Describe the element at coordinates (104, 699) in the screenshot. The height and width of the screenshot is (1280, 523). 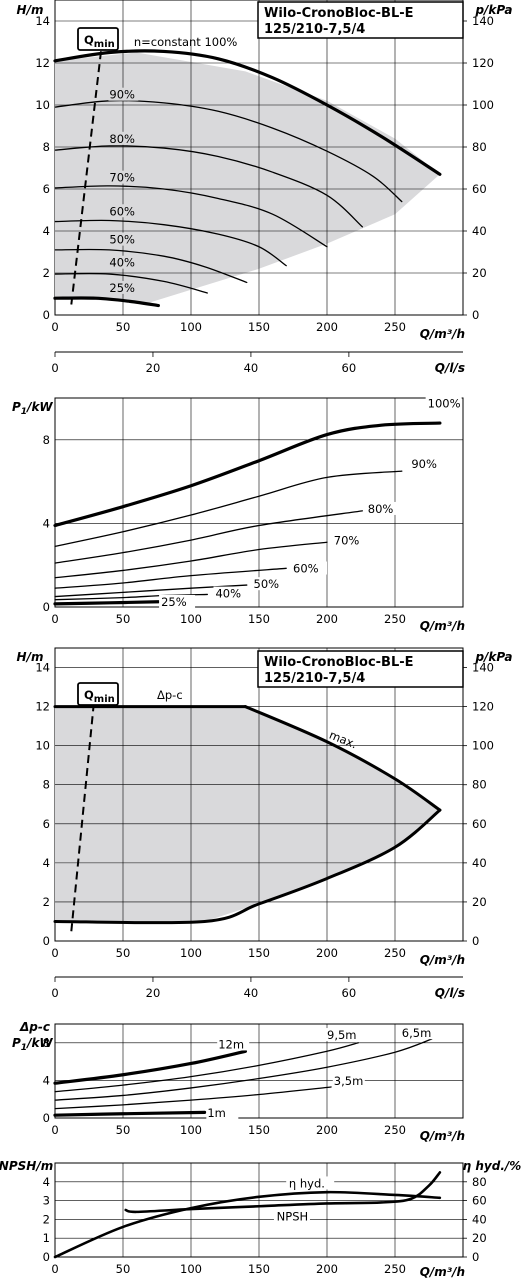
I see `qmin-sub: min` at that location.